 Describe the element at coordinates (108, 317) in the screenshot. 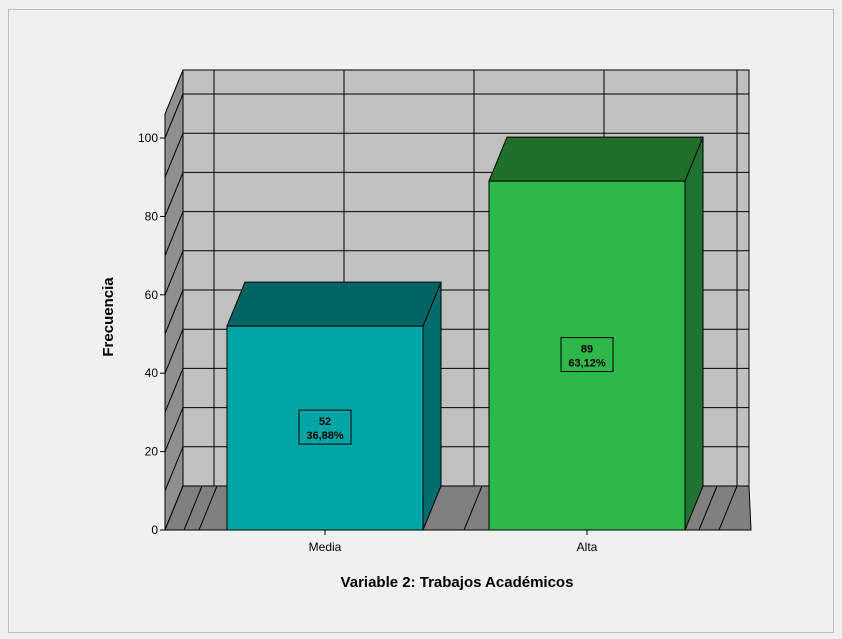

I see `y-axis-title: Frecuencia` at that location.